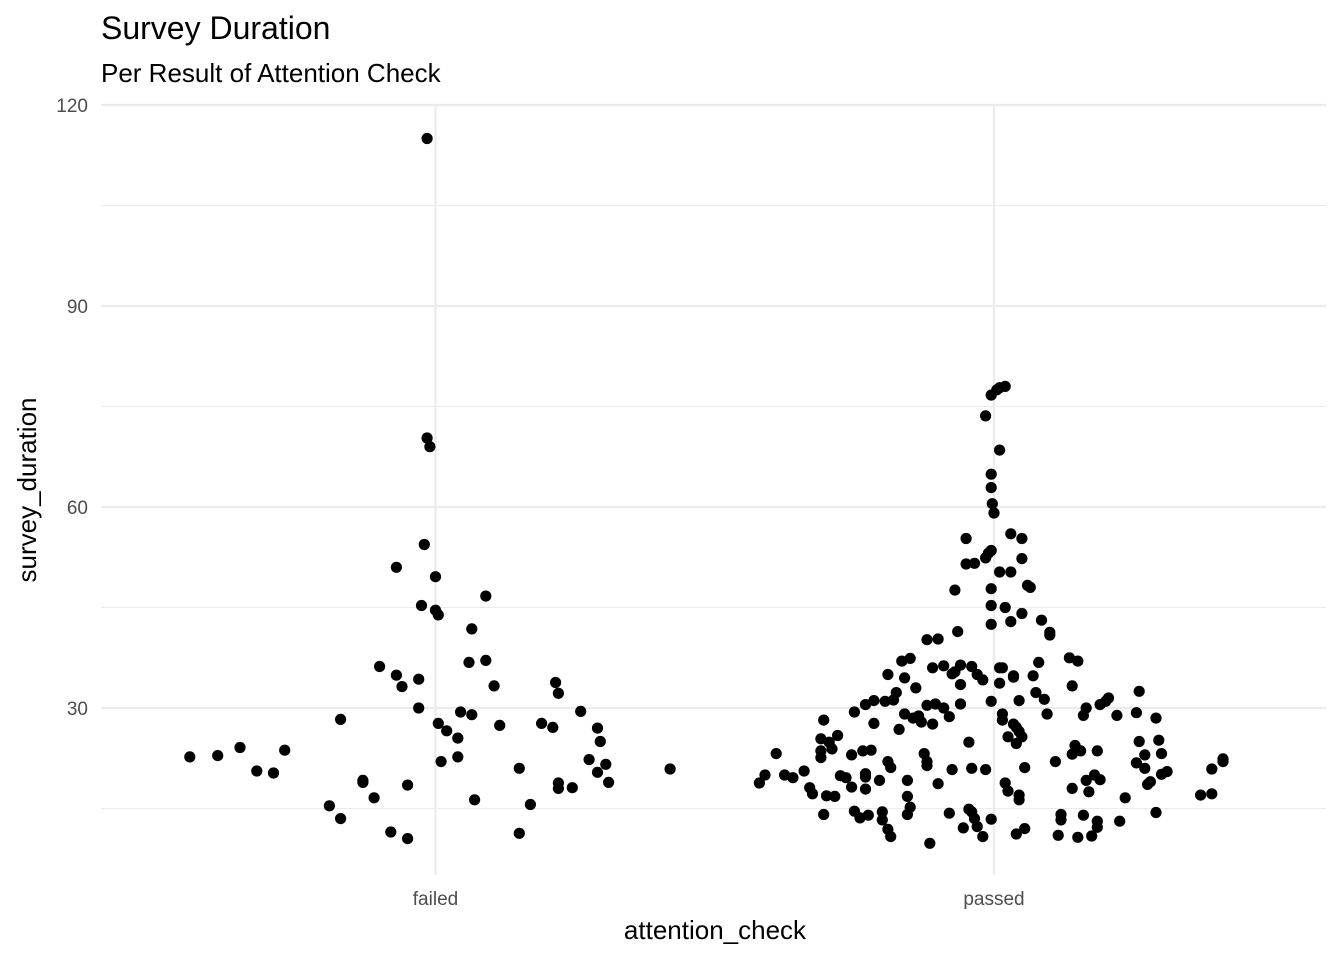  I want to click on y-tick-label: 90, so click(77, 307).